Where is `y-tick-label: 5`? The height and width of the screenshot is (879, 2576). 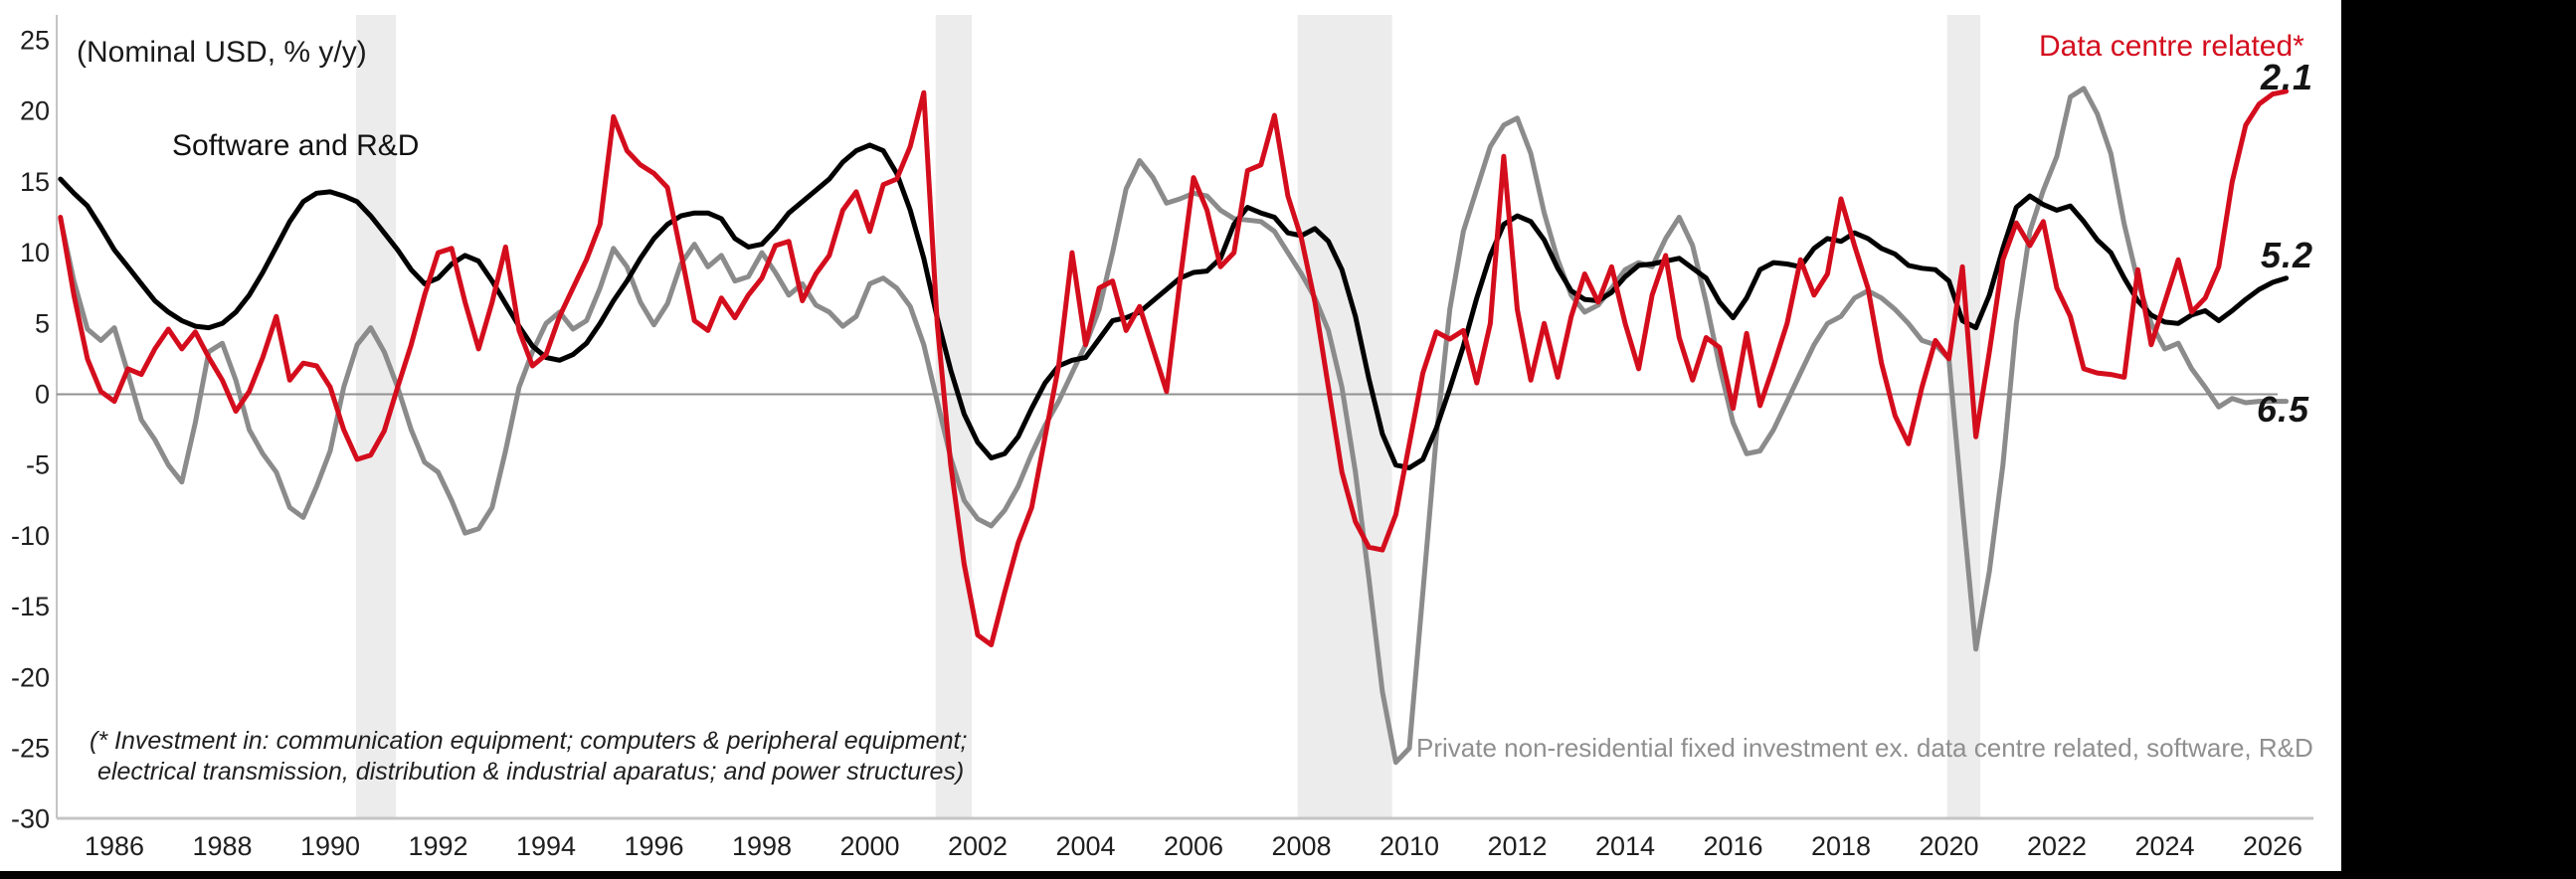
y-tick-label: 5 is located at coordinates (42, 323).